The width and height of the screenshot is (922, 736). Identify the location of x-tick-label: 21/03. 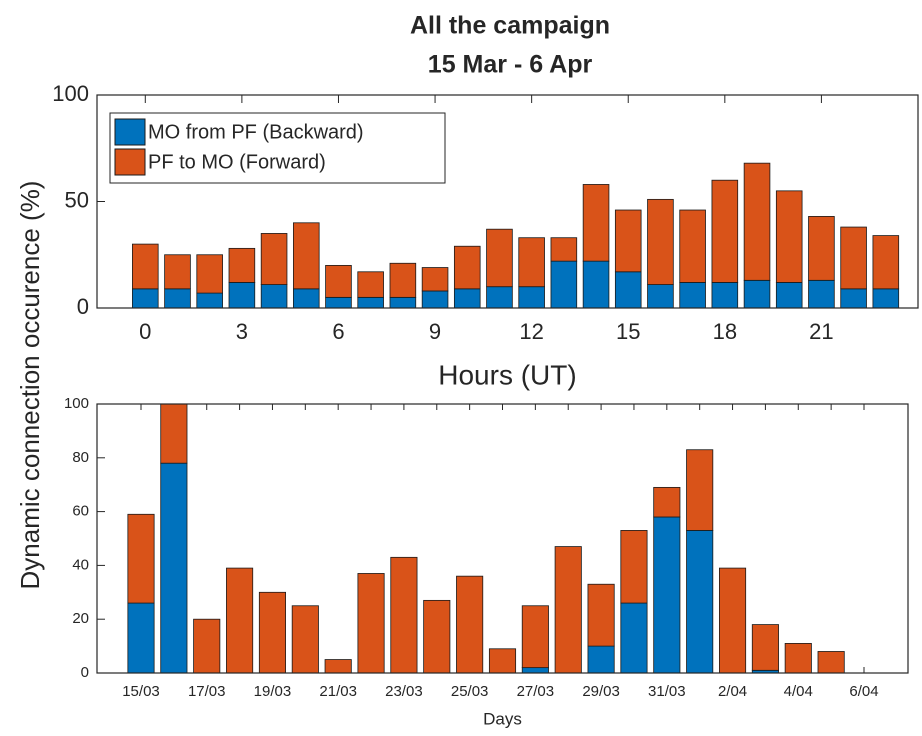
(338, 691).